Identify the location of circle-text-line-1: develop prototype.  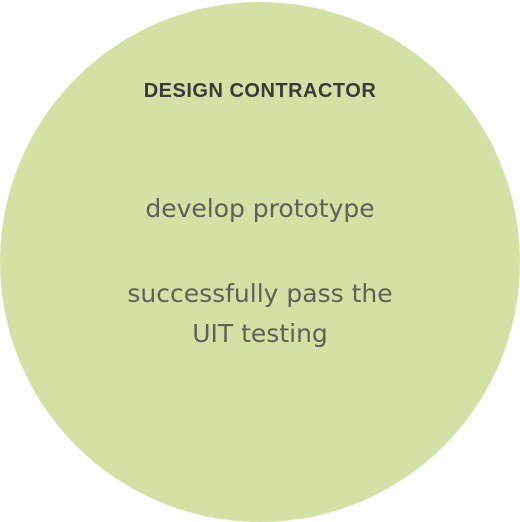
(260, 208).